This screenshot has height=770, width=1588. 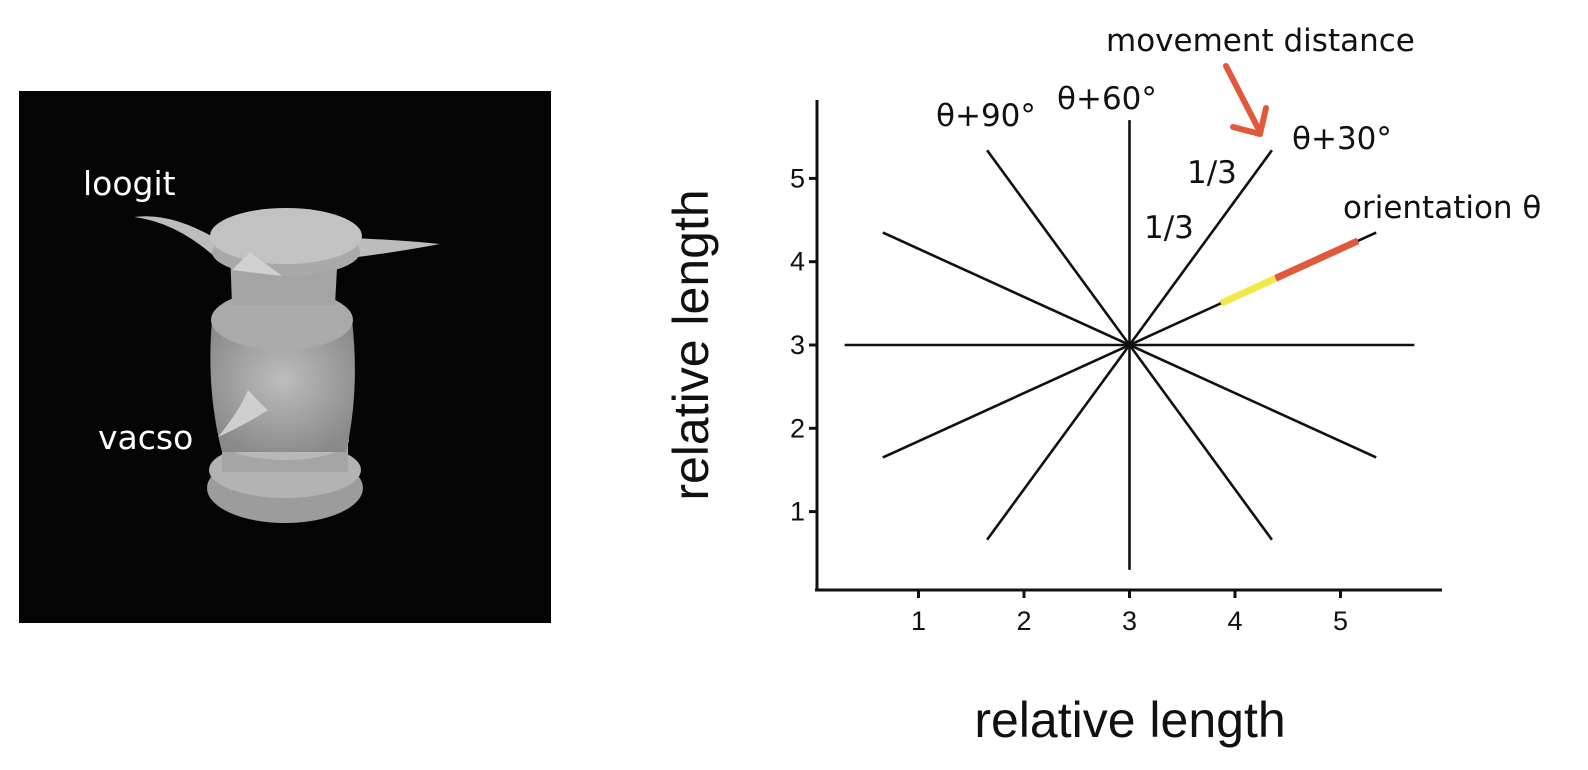 What do you see at coordinates (1260, 41) in the screenshot?
I see `label-movement-distance: movement distance` at bounding box center [1260, 41].